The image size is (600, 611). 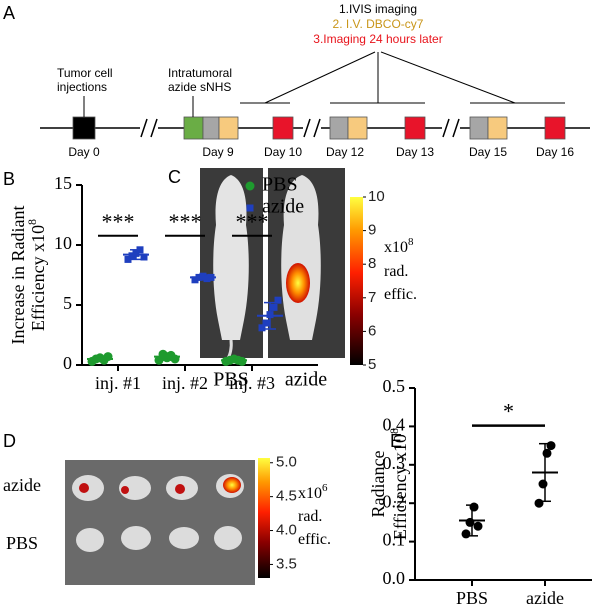 What do you see at coordinates (9, 13) in the screenshot?
I see `panel-label: A` at bounding box center [9, 13].